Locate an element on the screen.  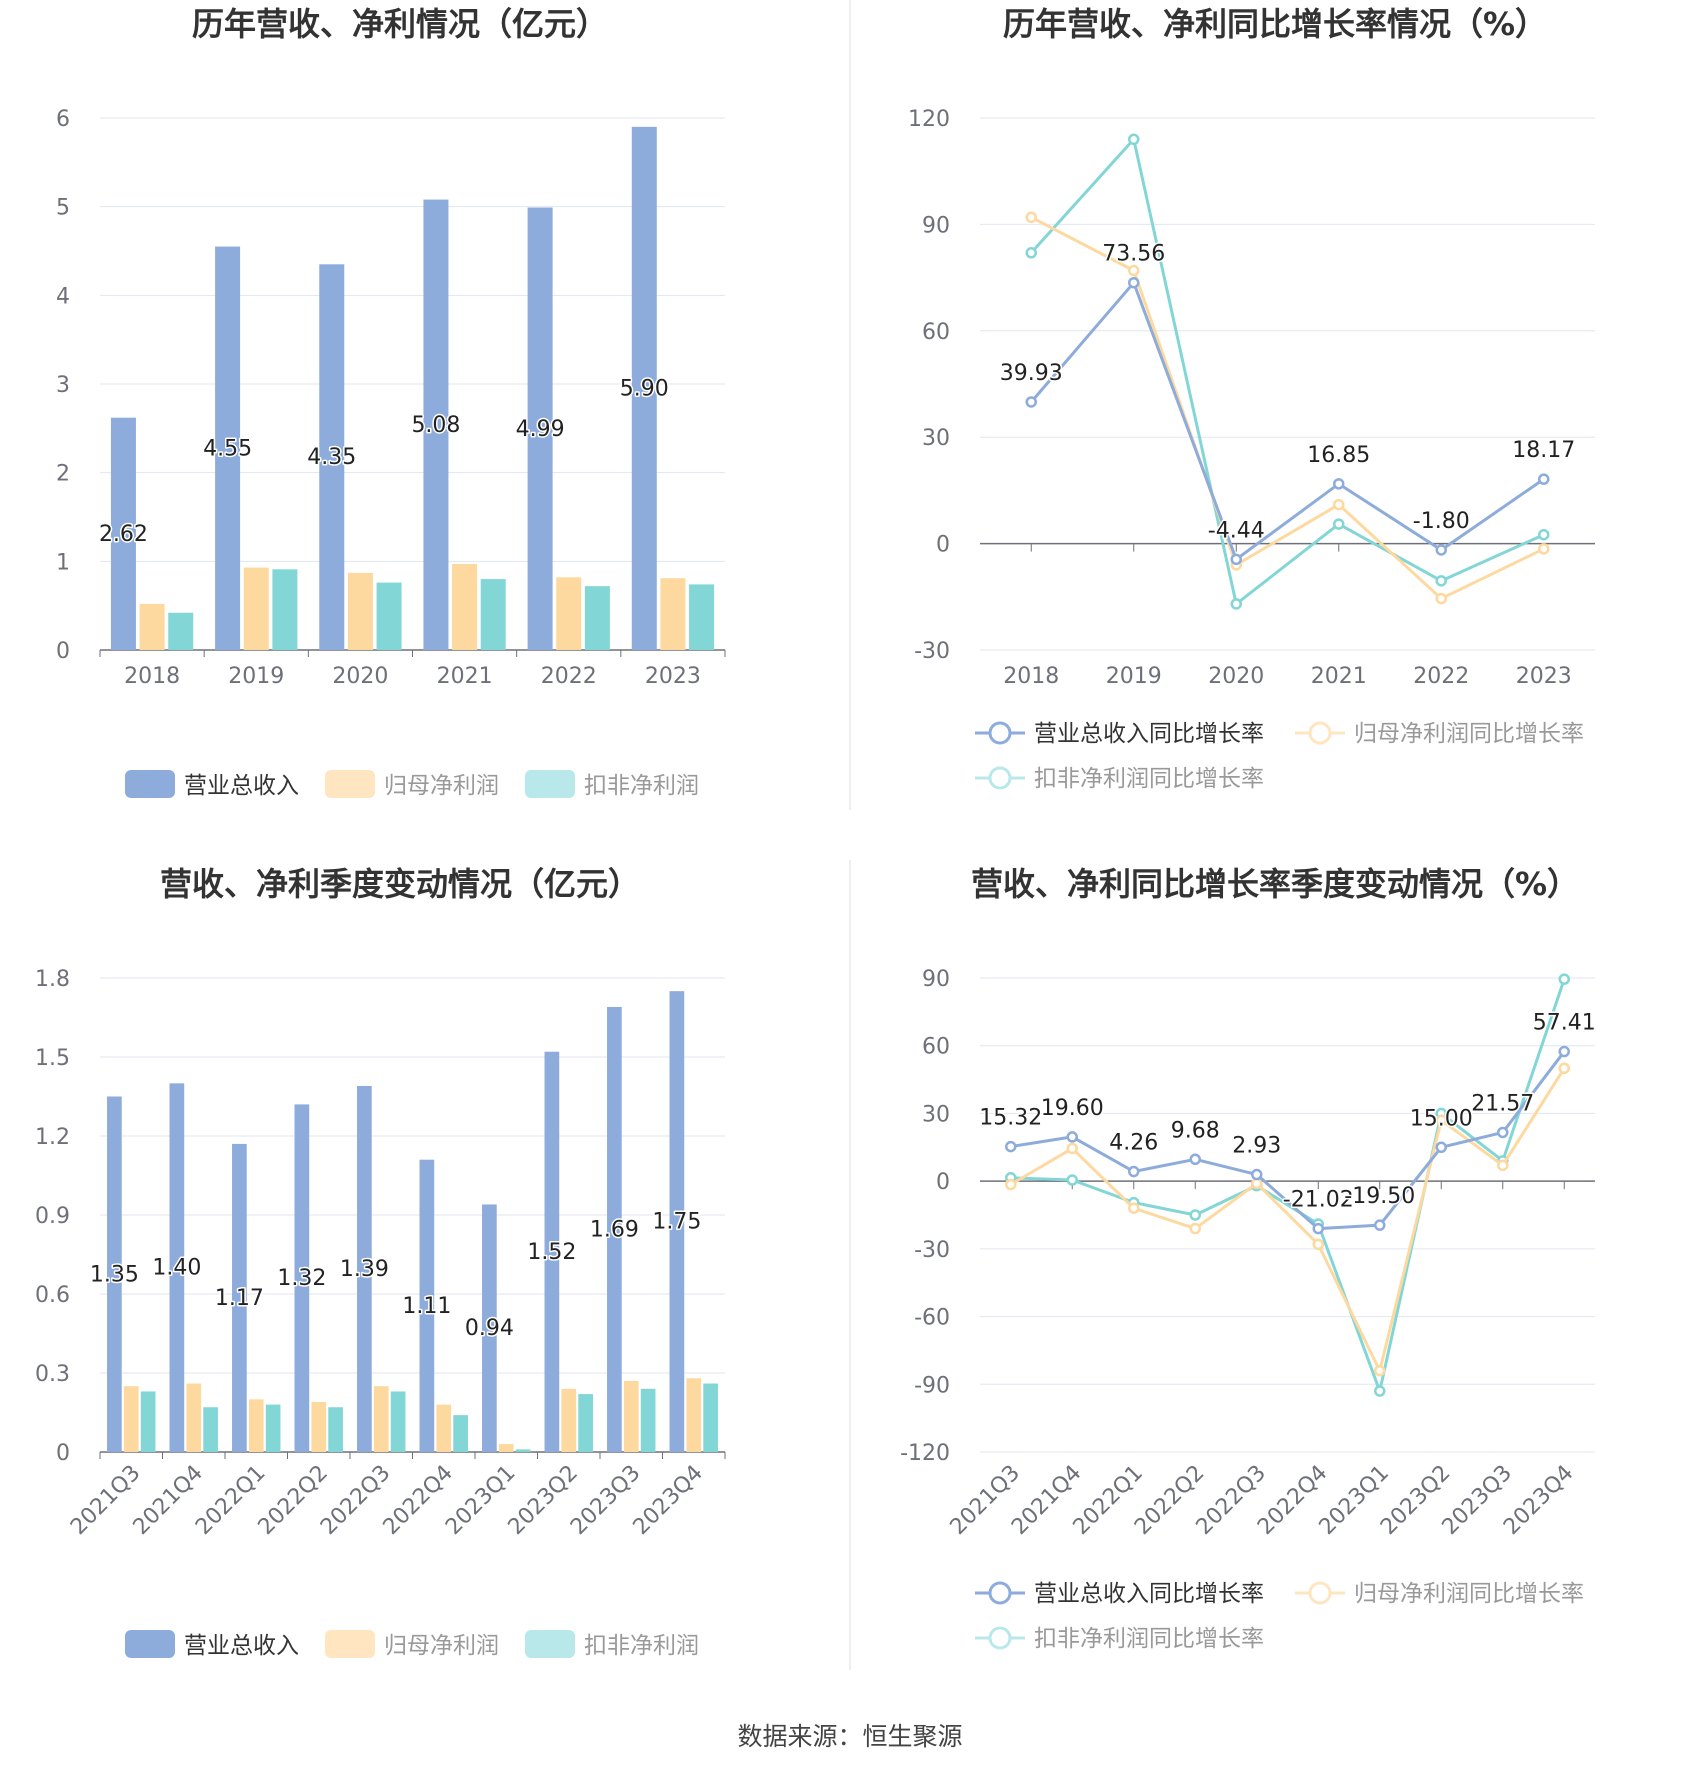
chart-title: 历年营收、净利同比增长率情况（%） is located at coordinates (1275, 24).